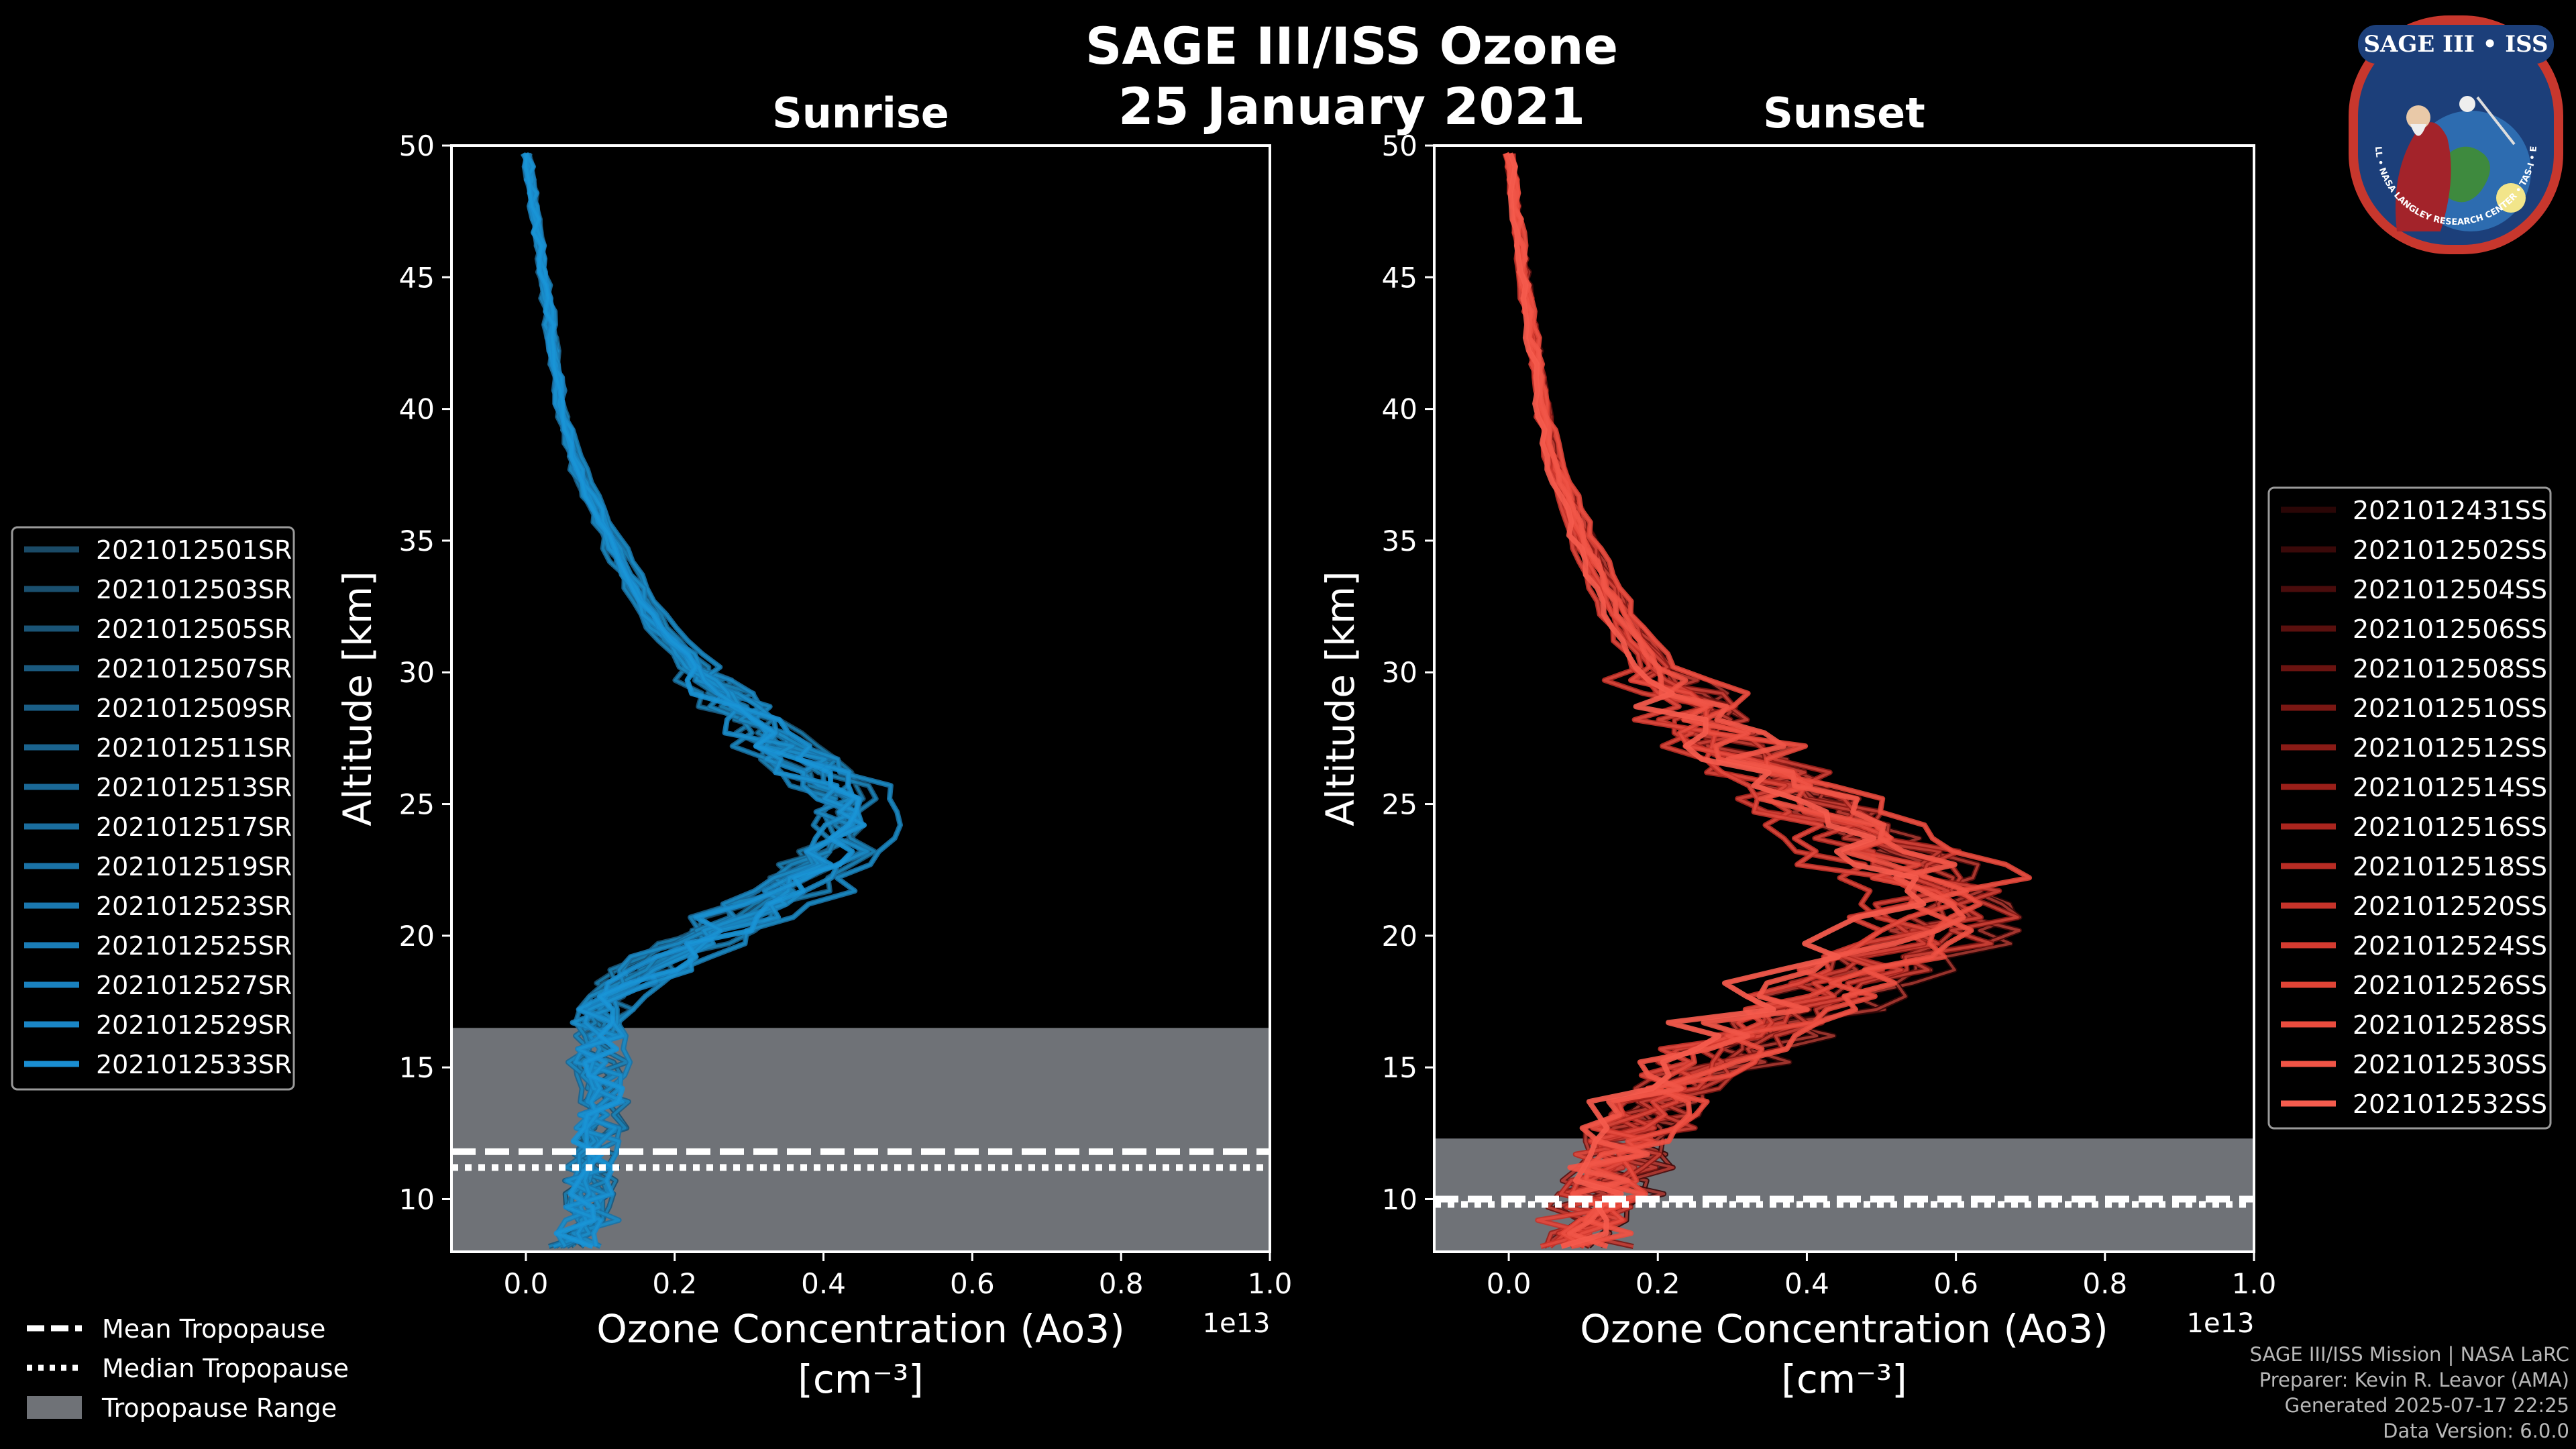 The width and height of the screenshot is (2576, 1449). Describe the element at coordinates (1717, 700) in the screenshot. I see `profile-highlight-2021012532SS` at that location.